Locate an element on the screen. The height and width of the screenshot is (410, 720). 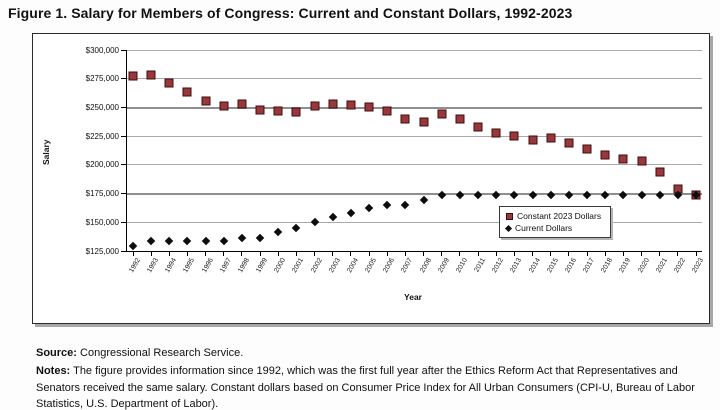
diamond-marker-icon is located at coordinates (508, 228).